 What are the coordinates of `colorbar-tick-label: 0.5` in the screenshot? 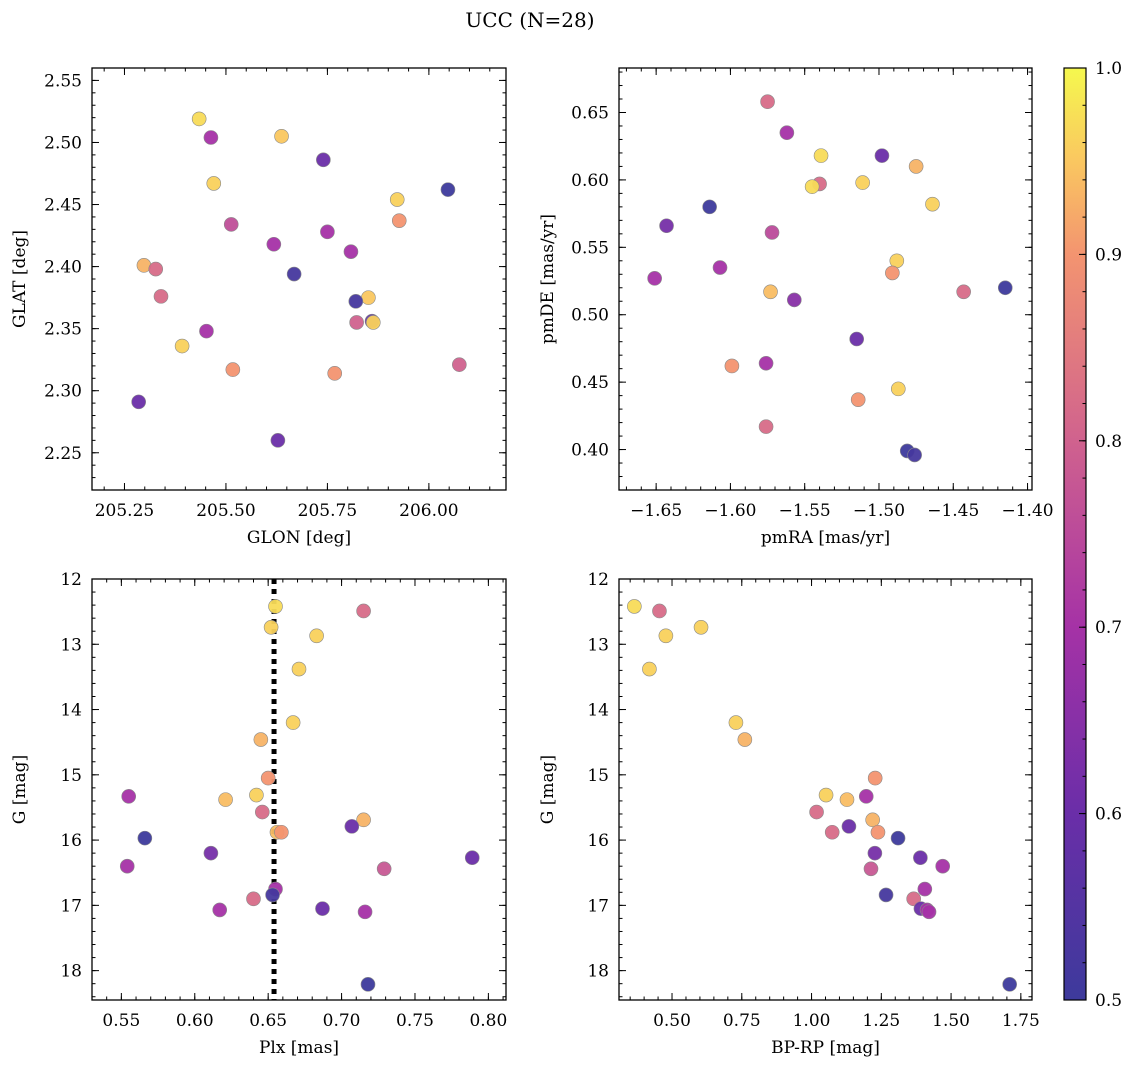 It's located at (1108, 1001).